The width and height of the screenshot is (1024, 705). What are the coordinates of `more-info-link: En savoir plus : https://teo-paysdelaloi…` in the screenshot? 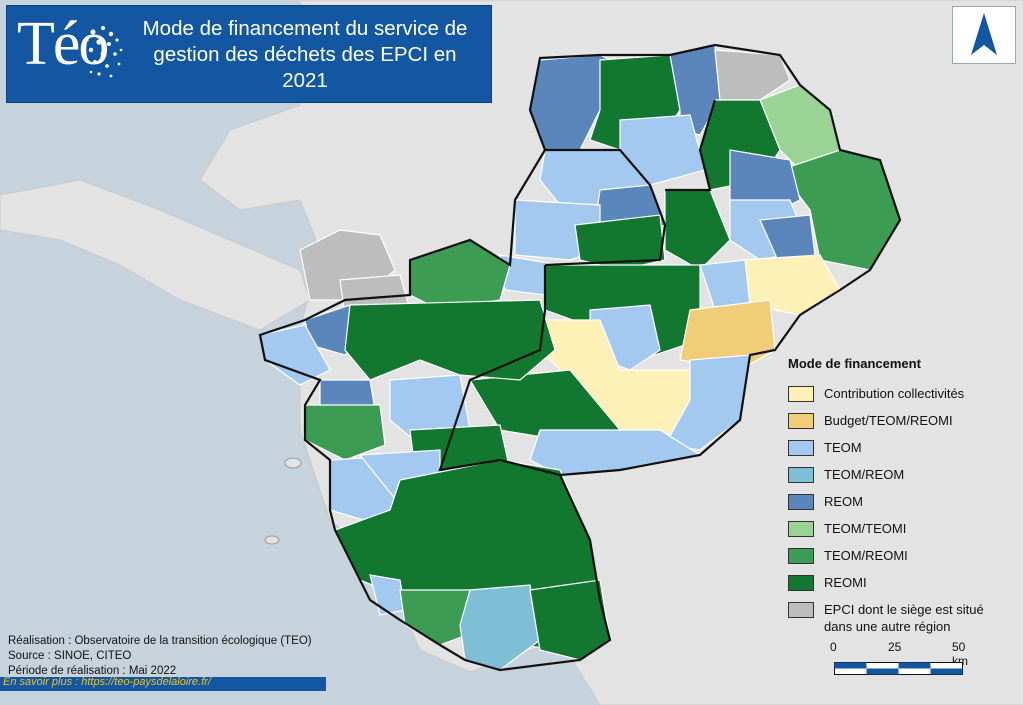 It's located at (107, 682).